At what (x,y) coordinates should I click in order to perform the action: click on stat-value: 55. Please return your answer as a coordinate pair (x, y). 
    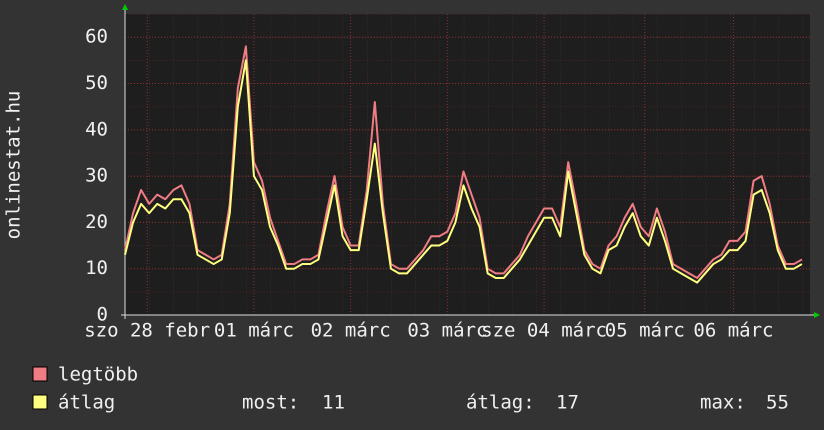
    Looking at the image, I should click on (777, 403).